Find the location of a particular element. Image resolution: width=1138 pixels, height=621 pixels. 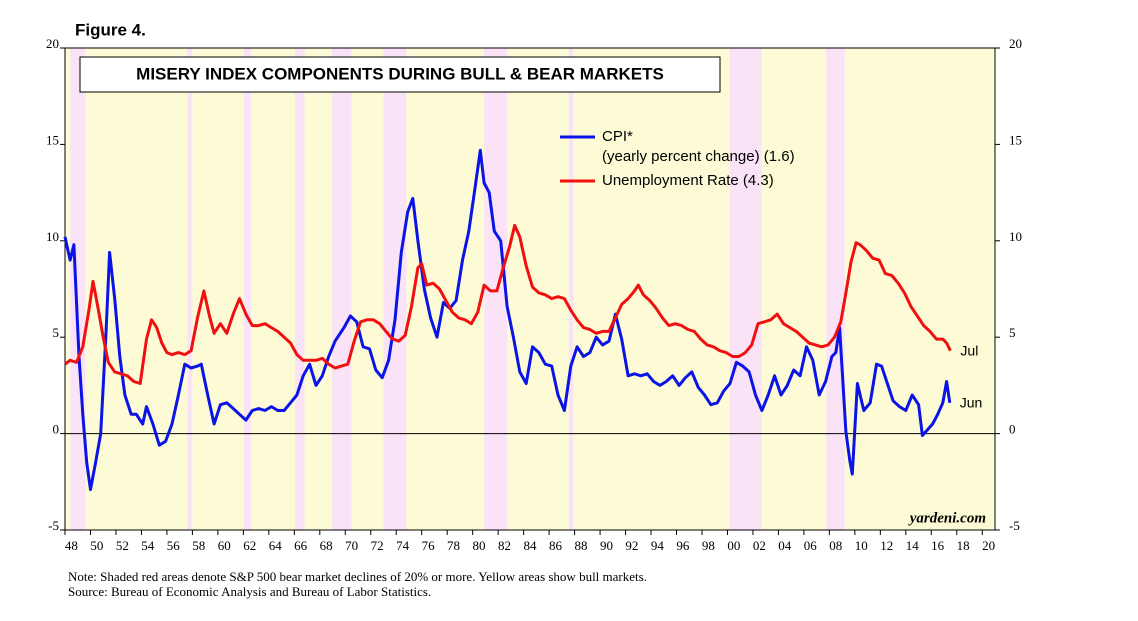

x-tick-label: 80 is located at coordinates (479, 545).